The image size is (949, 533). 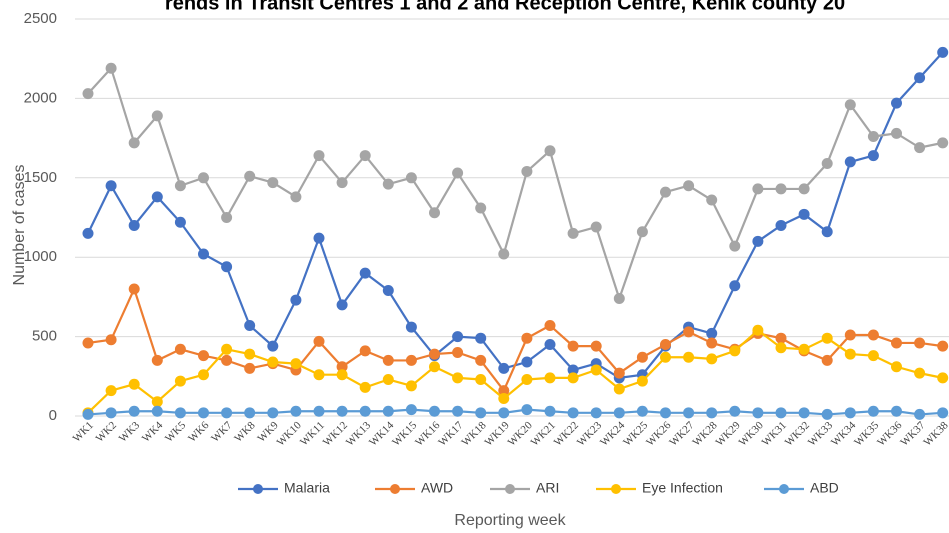 What do you see at coordinates (40, 97) in the screenshot?
I see `y-tick-label: 2000` at bounding box center [40, 97].